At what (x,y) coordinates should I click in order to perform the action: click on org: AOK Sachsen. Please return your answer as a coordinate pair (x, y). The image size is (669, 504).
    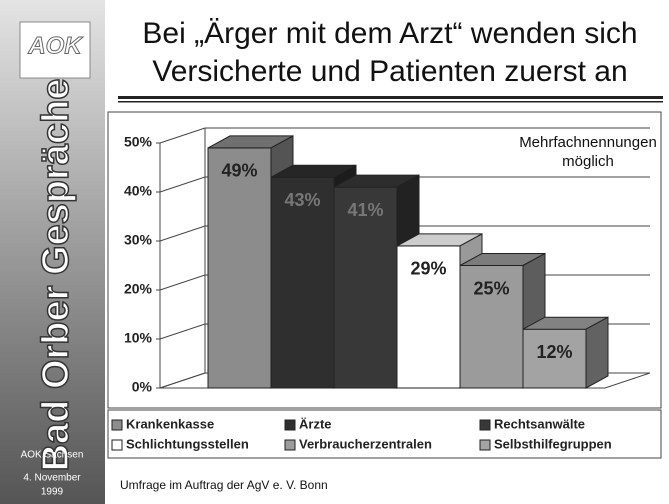
    Looking at the image, I should click on (52, 455).